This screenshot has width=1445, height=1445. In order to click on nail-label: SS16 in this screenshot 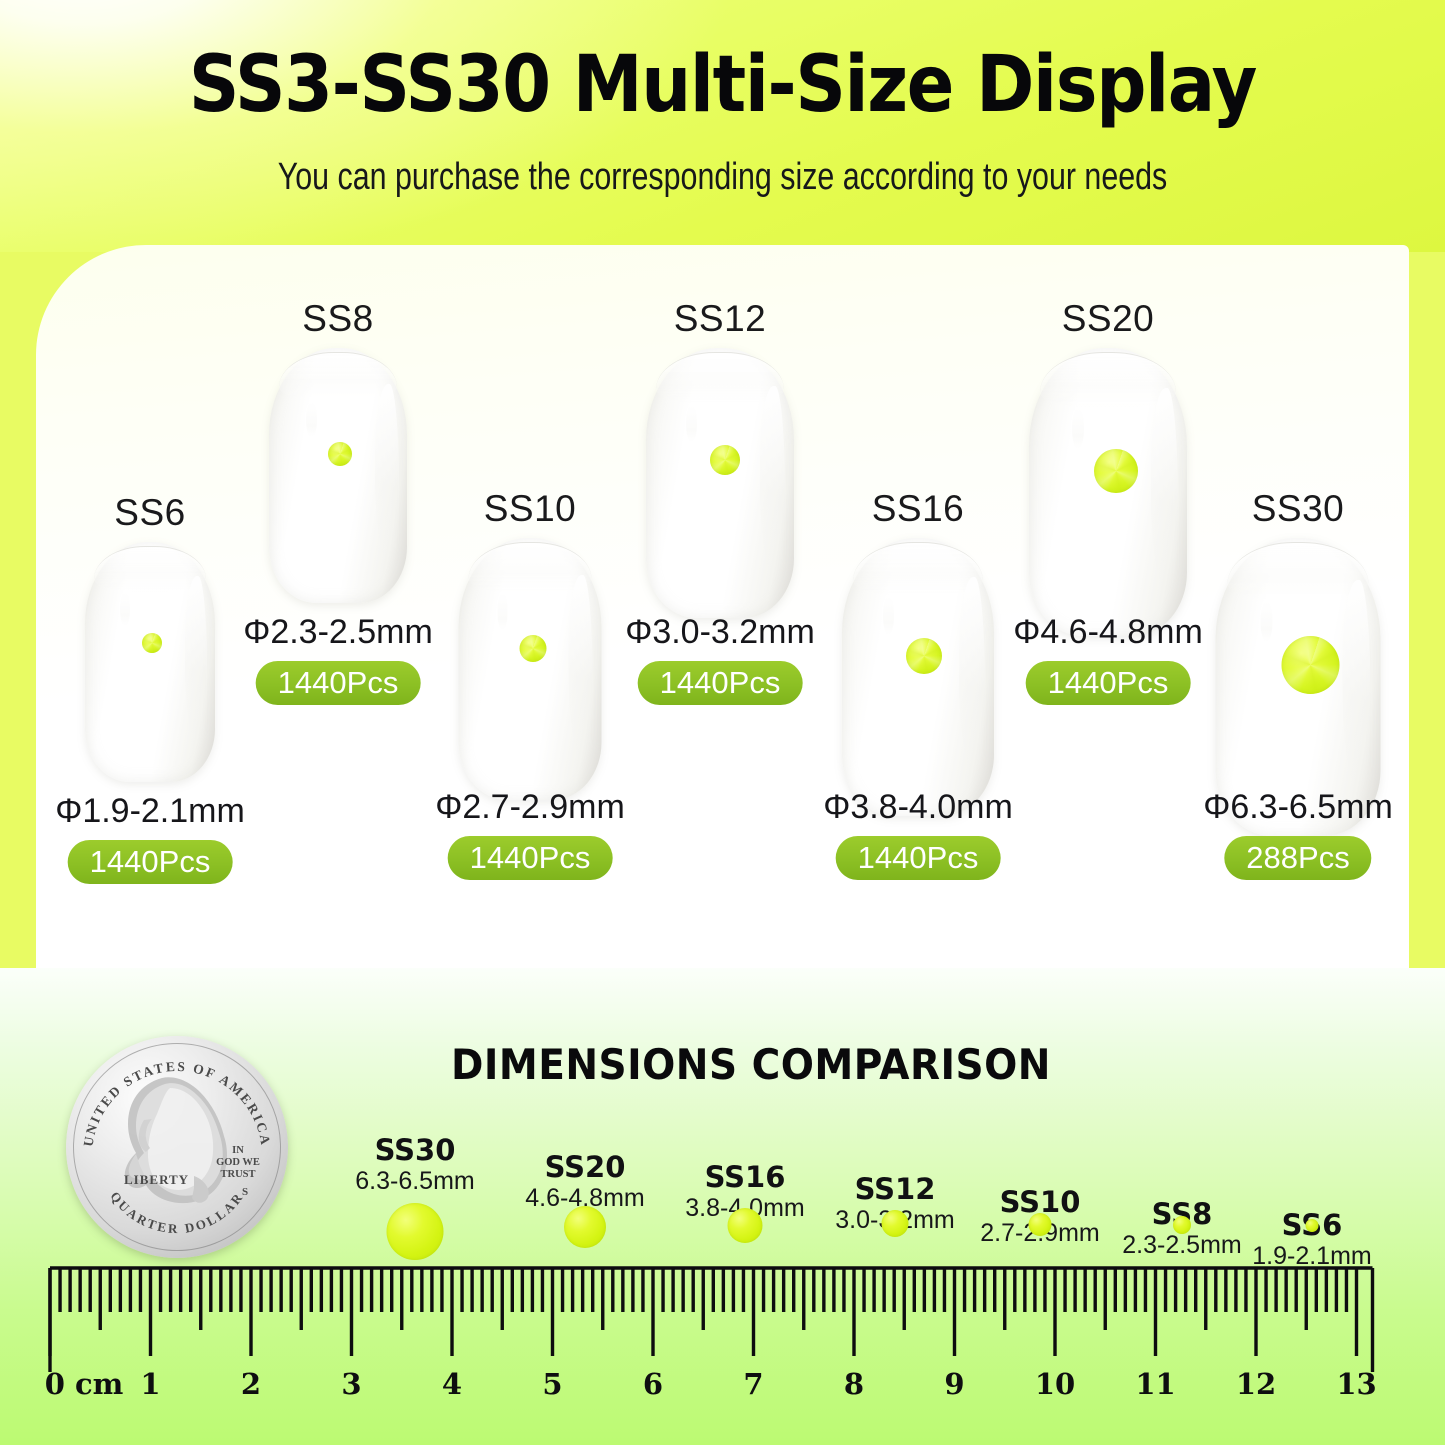, I will do `click(918, 508)`.